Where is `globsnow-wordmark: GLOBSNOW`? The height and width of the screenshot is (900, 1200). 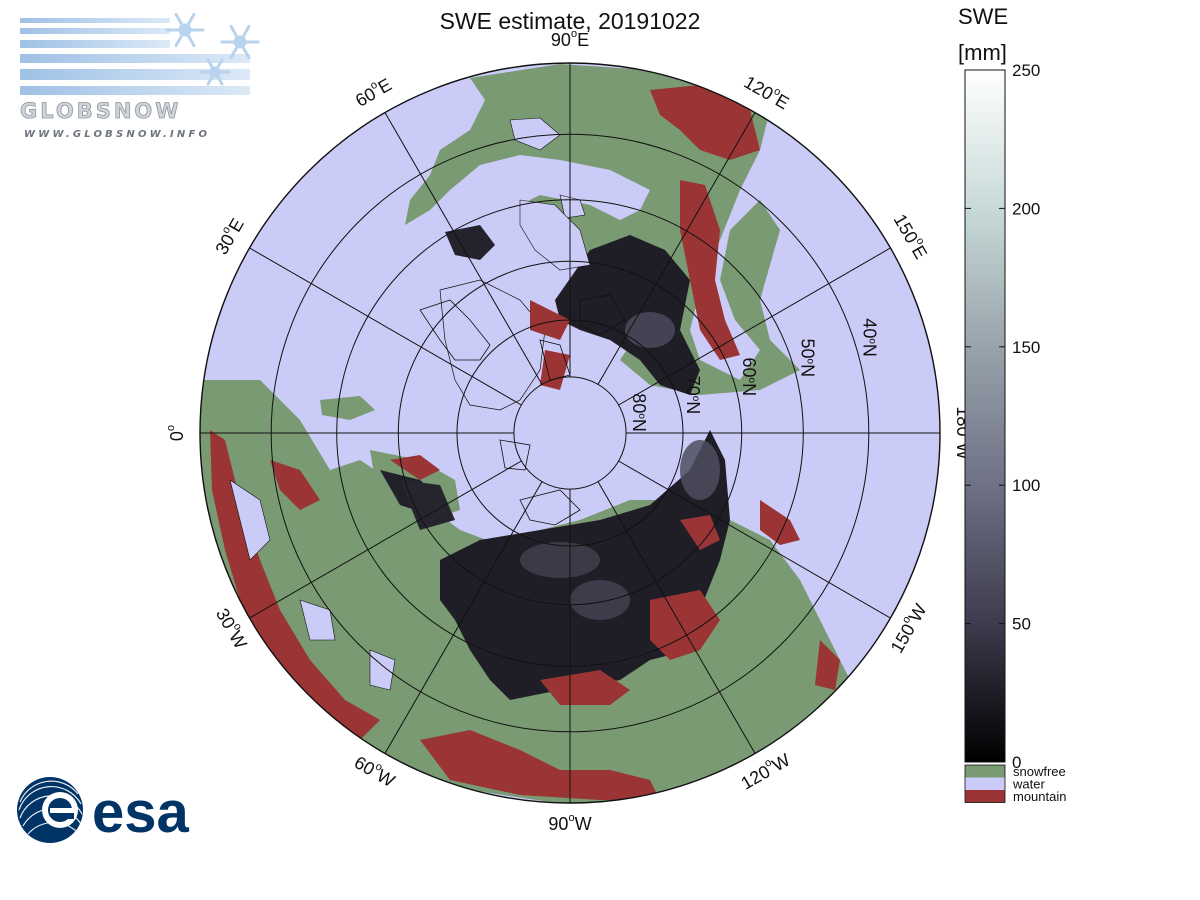
globsnow-wordmark: GLOBSNOW is located at coordinates (100, 111).